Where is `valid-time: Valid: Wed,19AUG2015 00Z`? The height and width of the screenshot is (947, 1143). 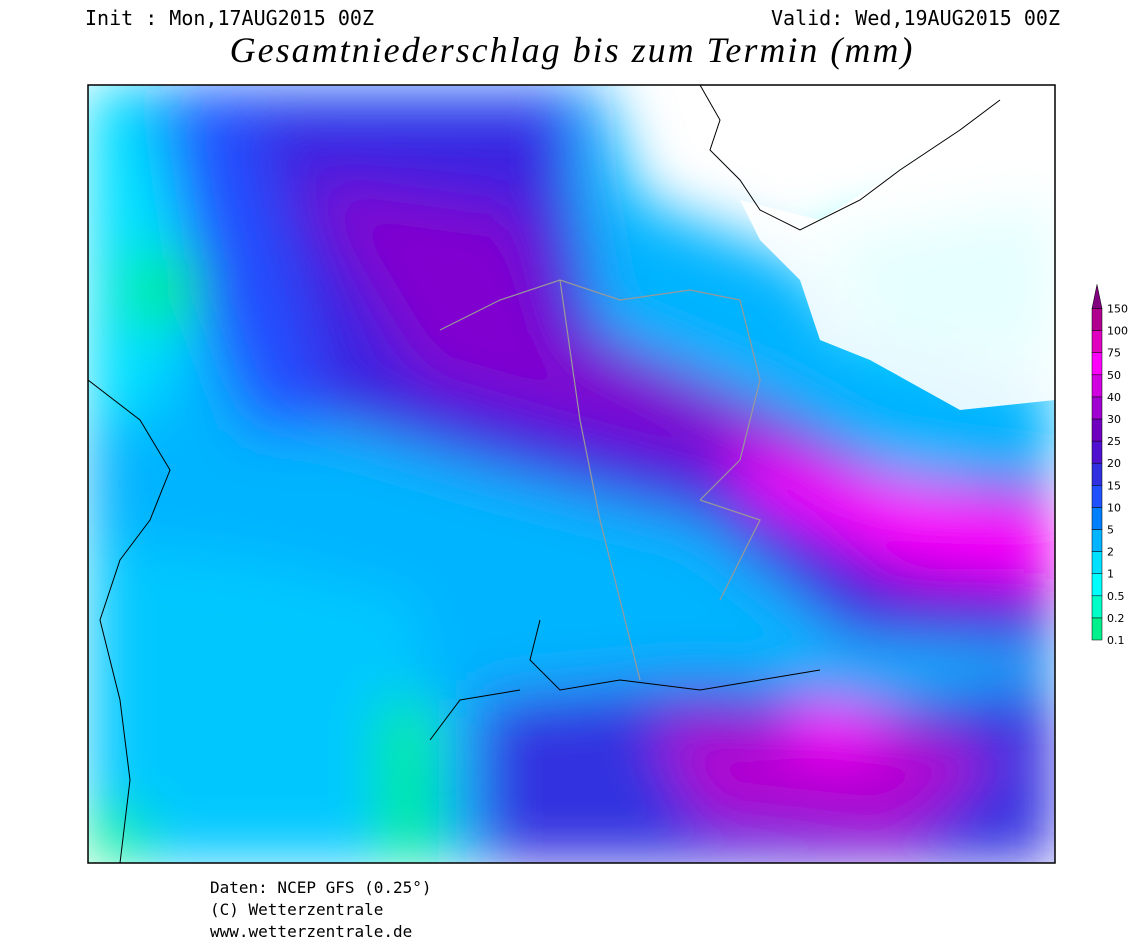 valid-time: Valid: Wed,19AUG2015 00Z is located at coordinates (915, 18).